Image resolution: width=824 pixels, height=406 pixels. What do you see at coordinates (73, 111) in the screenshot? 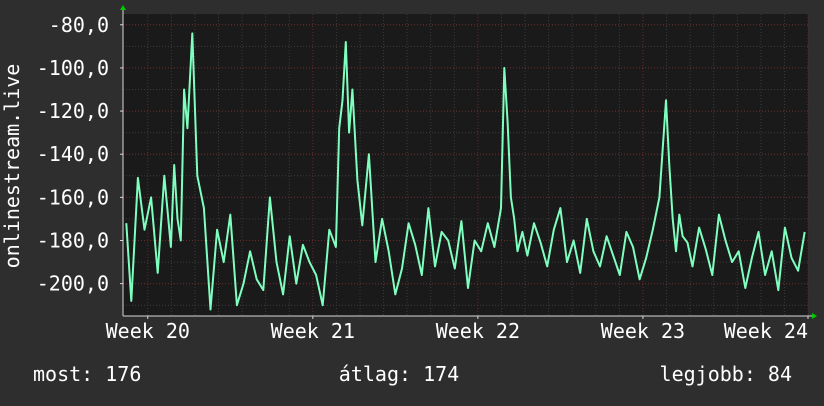
I see `y-tick-label: -120,0` at bounding box center [73, 111].